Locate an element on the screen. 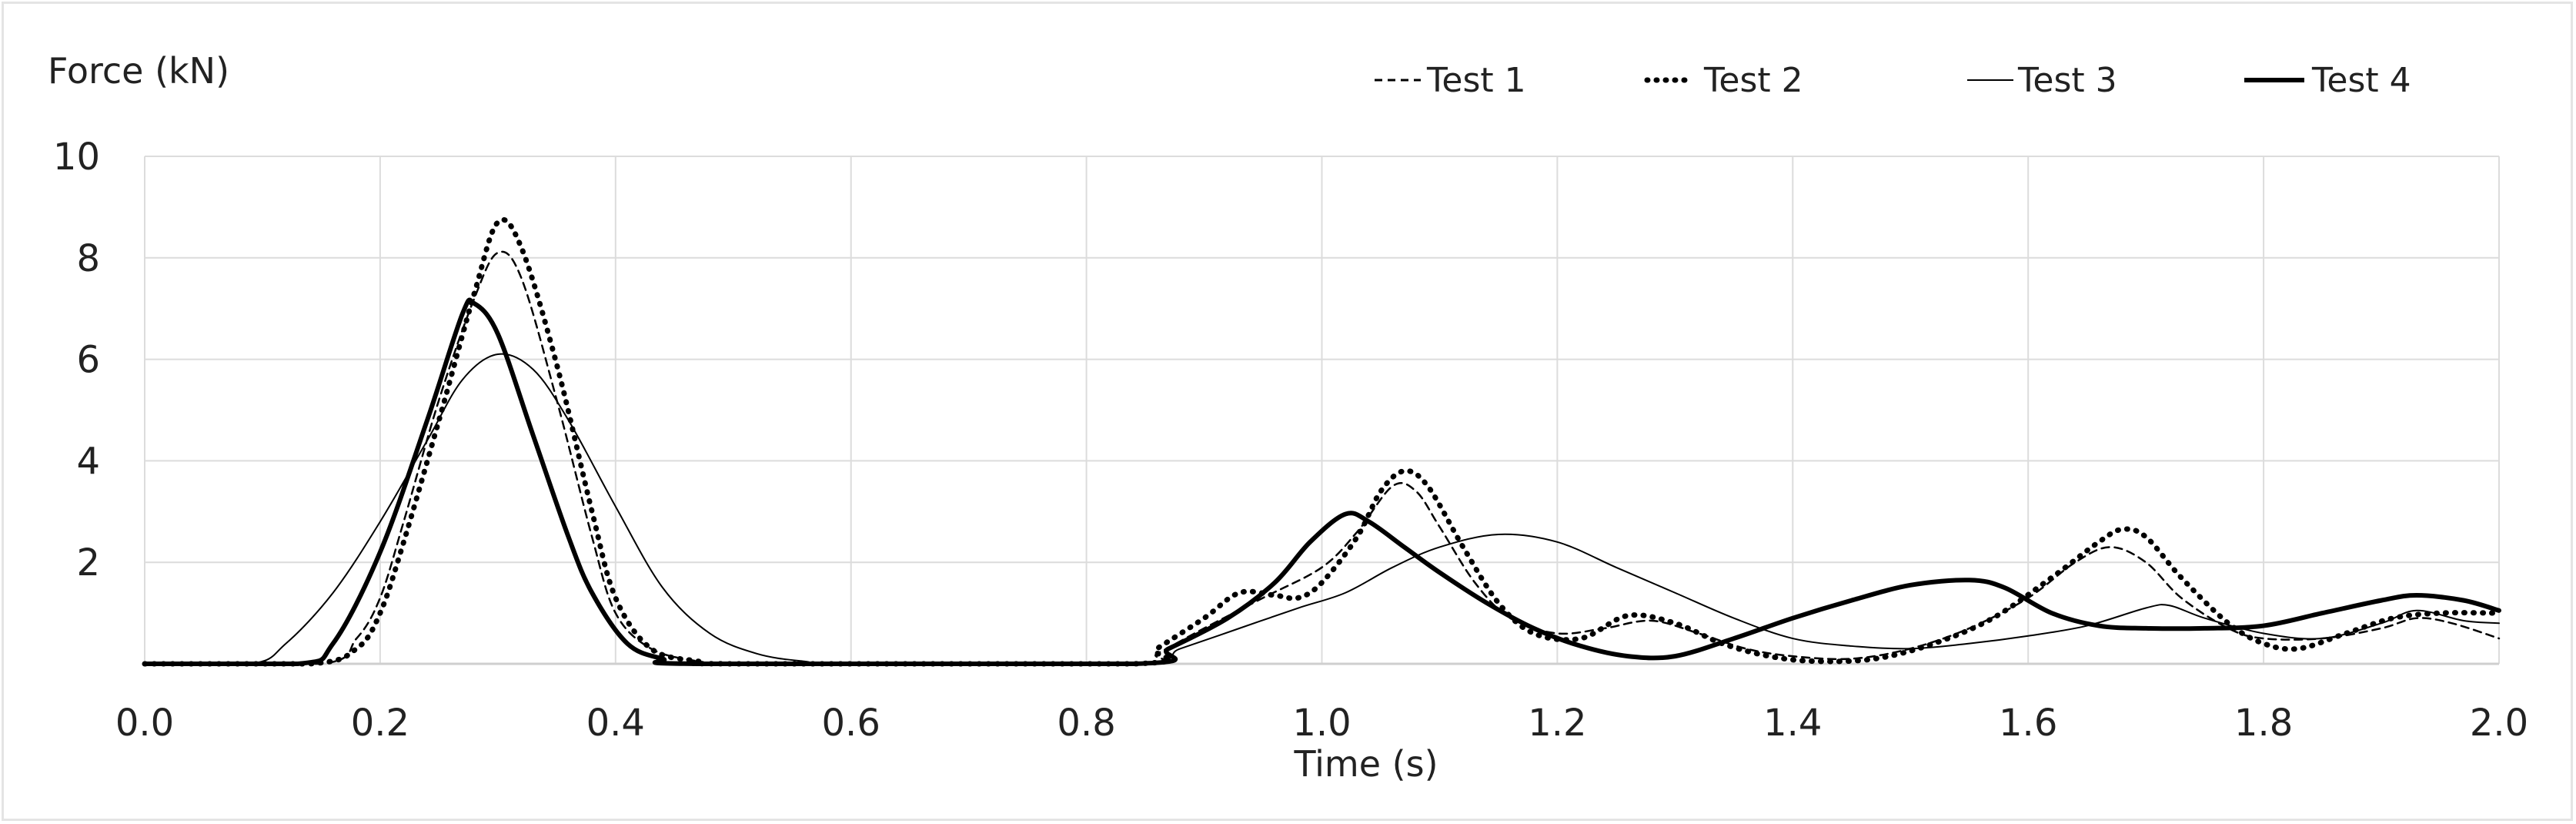 The width and height of the screenshot is (2576, 824). x-tick-label: 1.0 is located at coordinates (1321, 723).